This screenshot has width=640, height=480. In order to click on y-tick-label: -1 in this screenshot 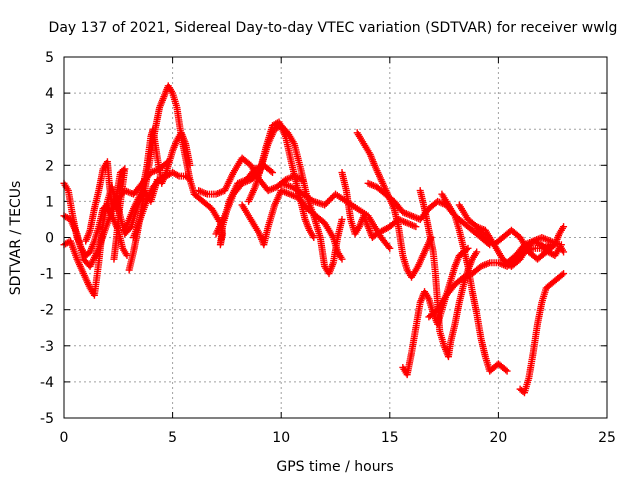, I will do `click(47, 275)`.